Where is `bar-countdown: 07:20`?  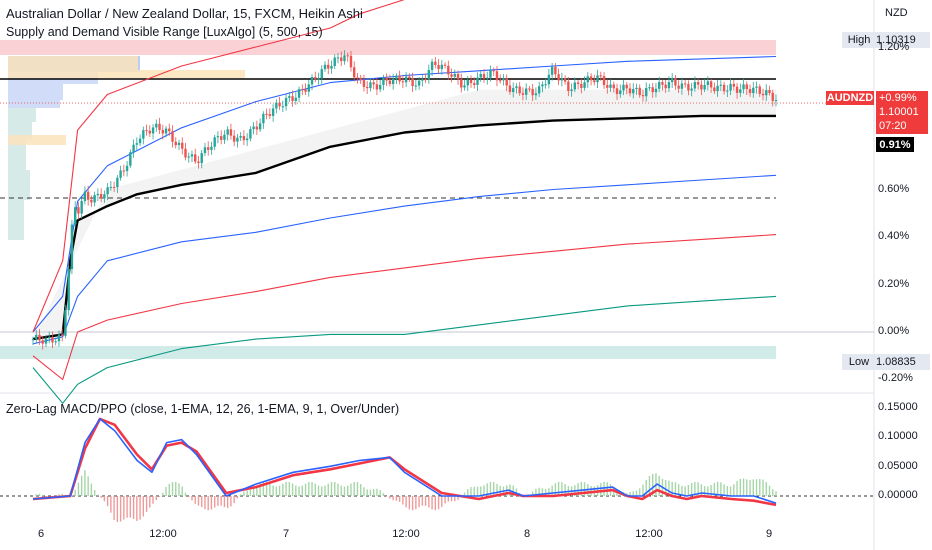 bar-countdown: 07:20 is located at coordinates (893, 126).